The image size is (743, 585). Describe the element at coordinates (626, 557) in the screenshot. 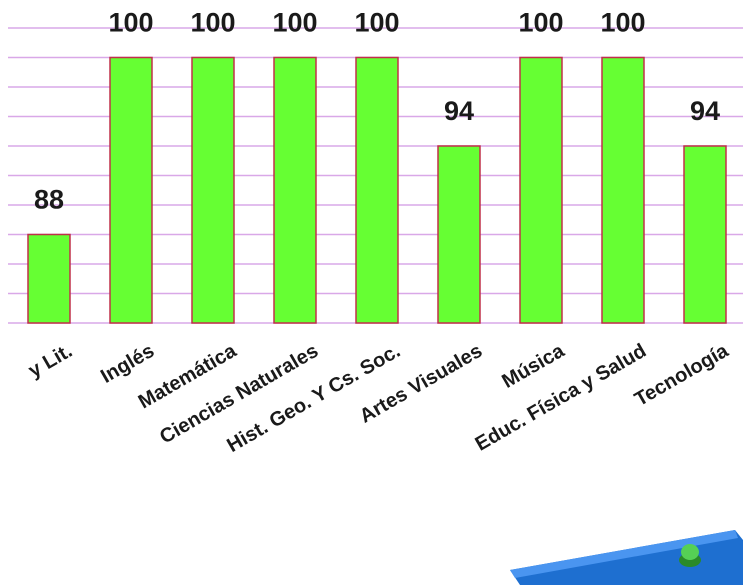

I see `decoration` at that location.